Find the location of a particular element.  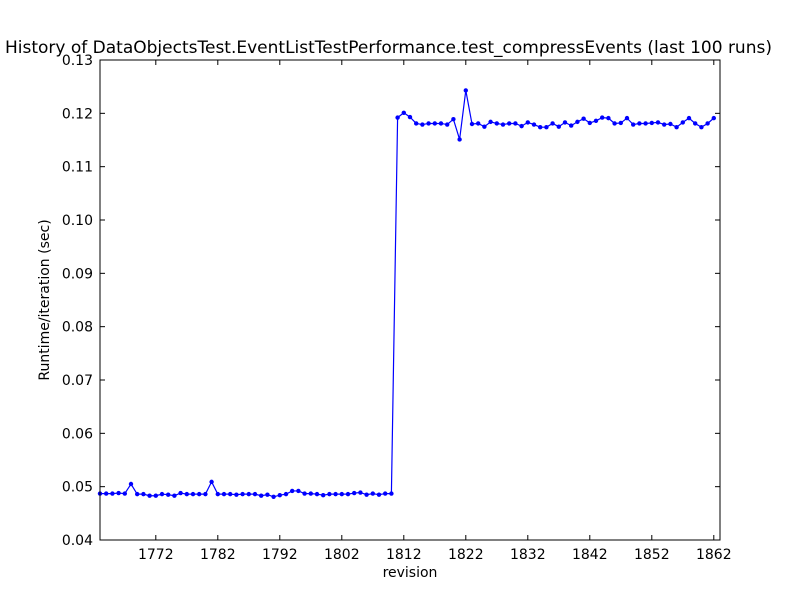

y-tick-label: 0.04 is located at coordinates (77, 541).